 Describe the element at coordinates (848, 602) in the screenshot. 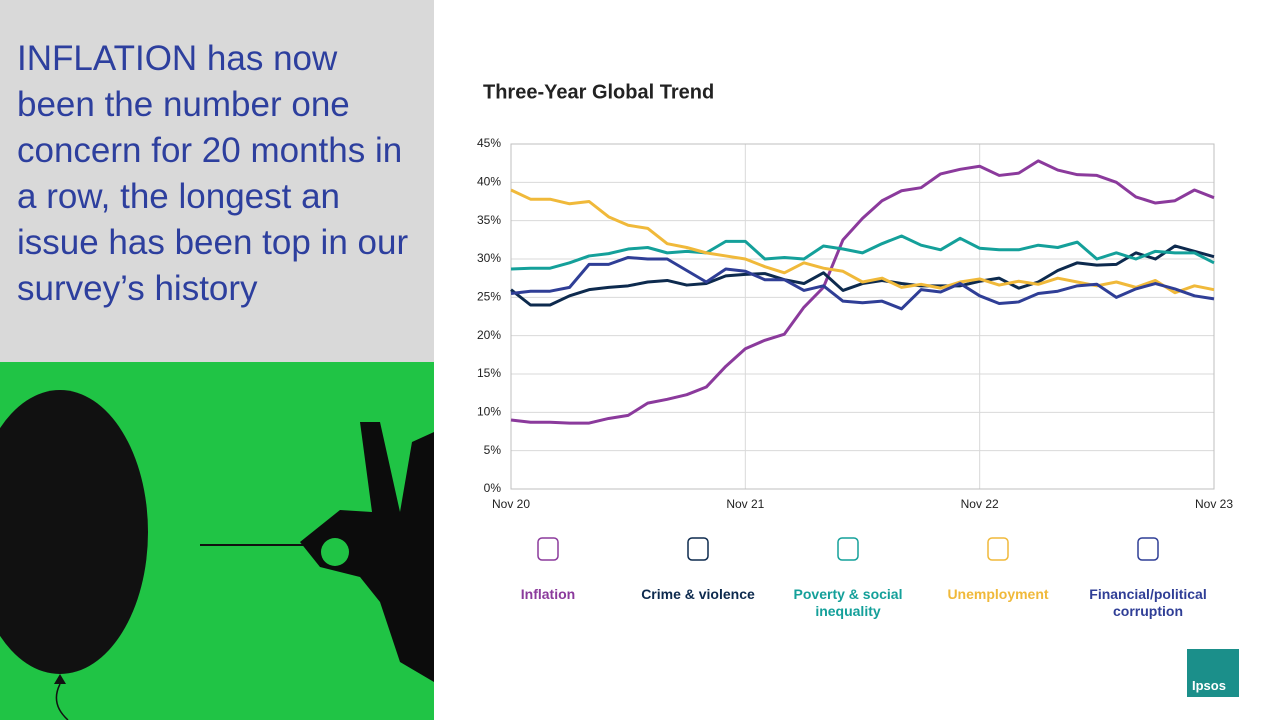

I see `legend-label: Poverty & social inequality` at that location.